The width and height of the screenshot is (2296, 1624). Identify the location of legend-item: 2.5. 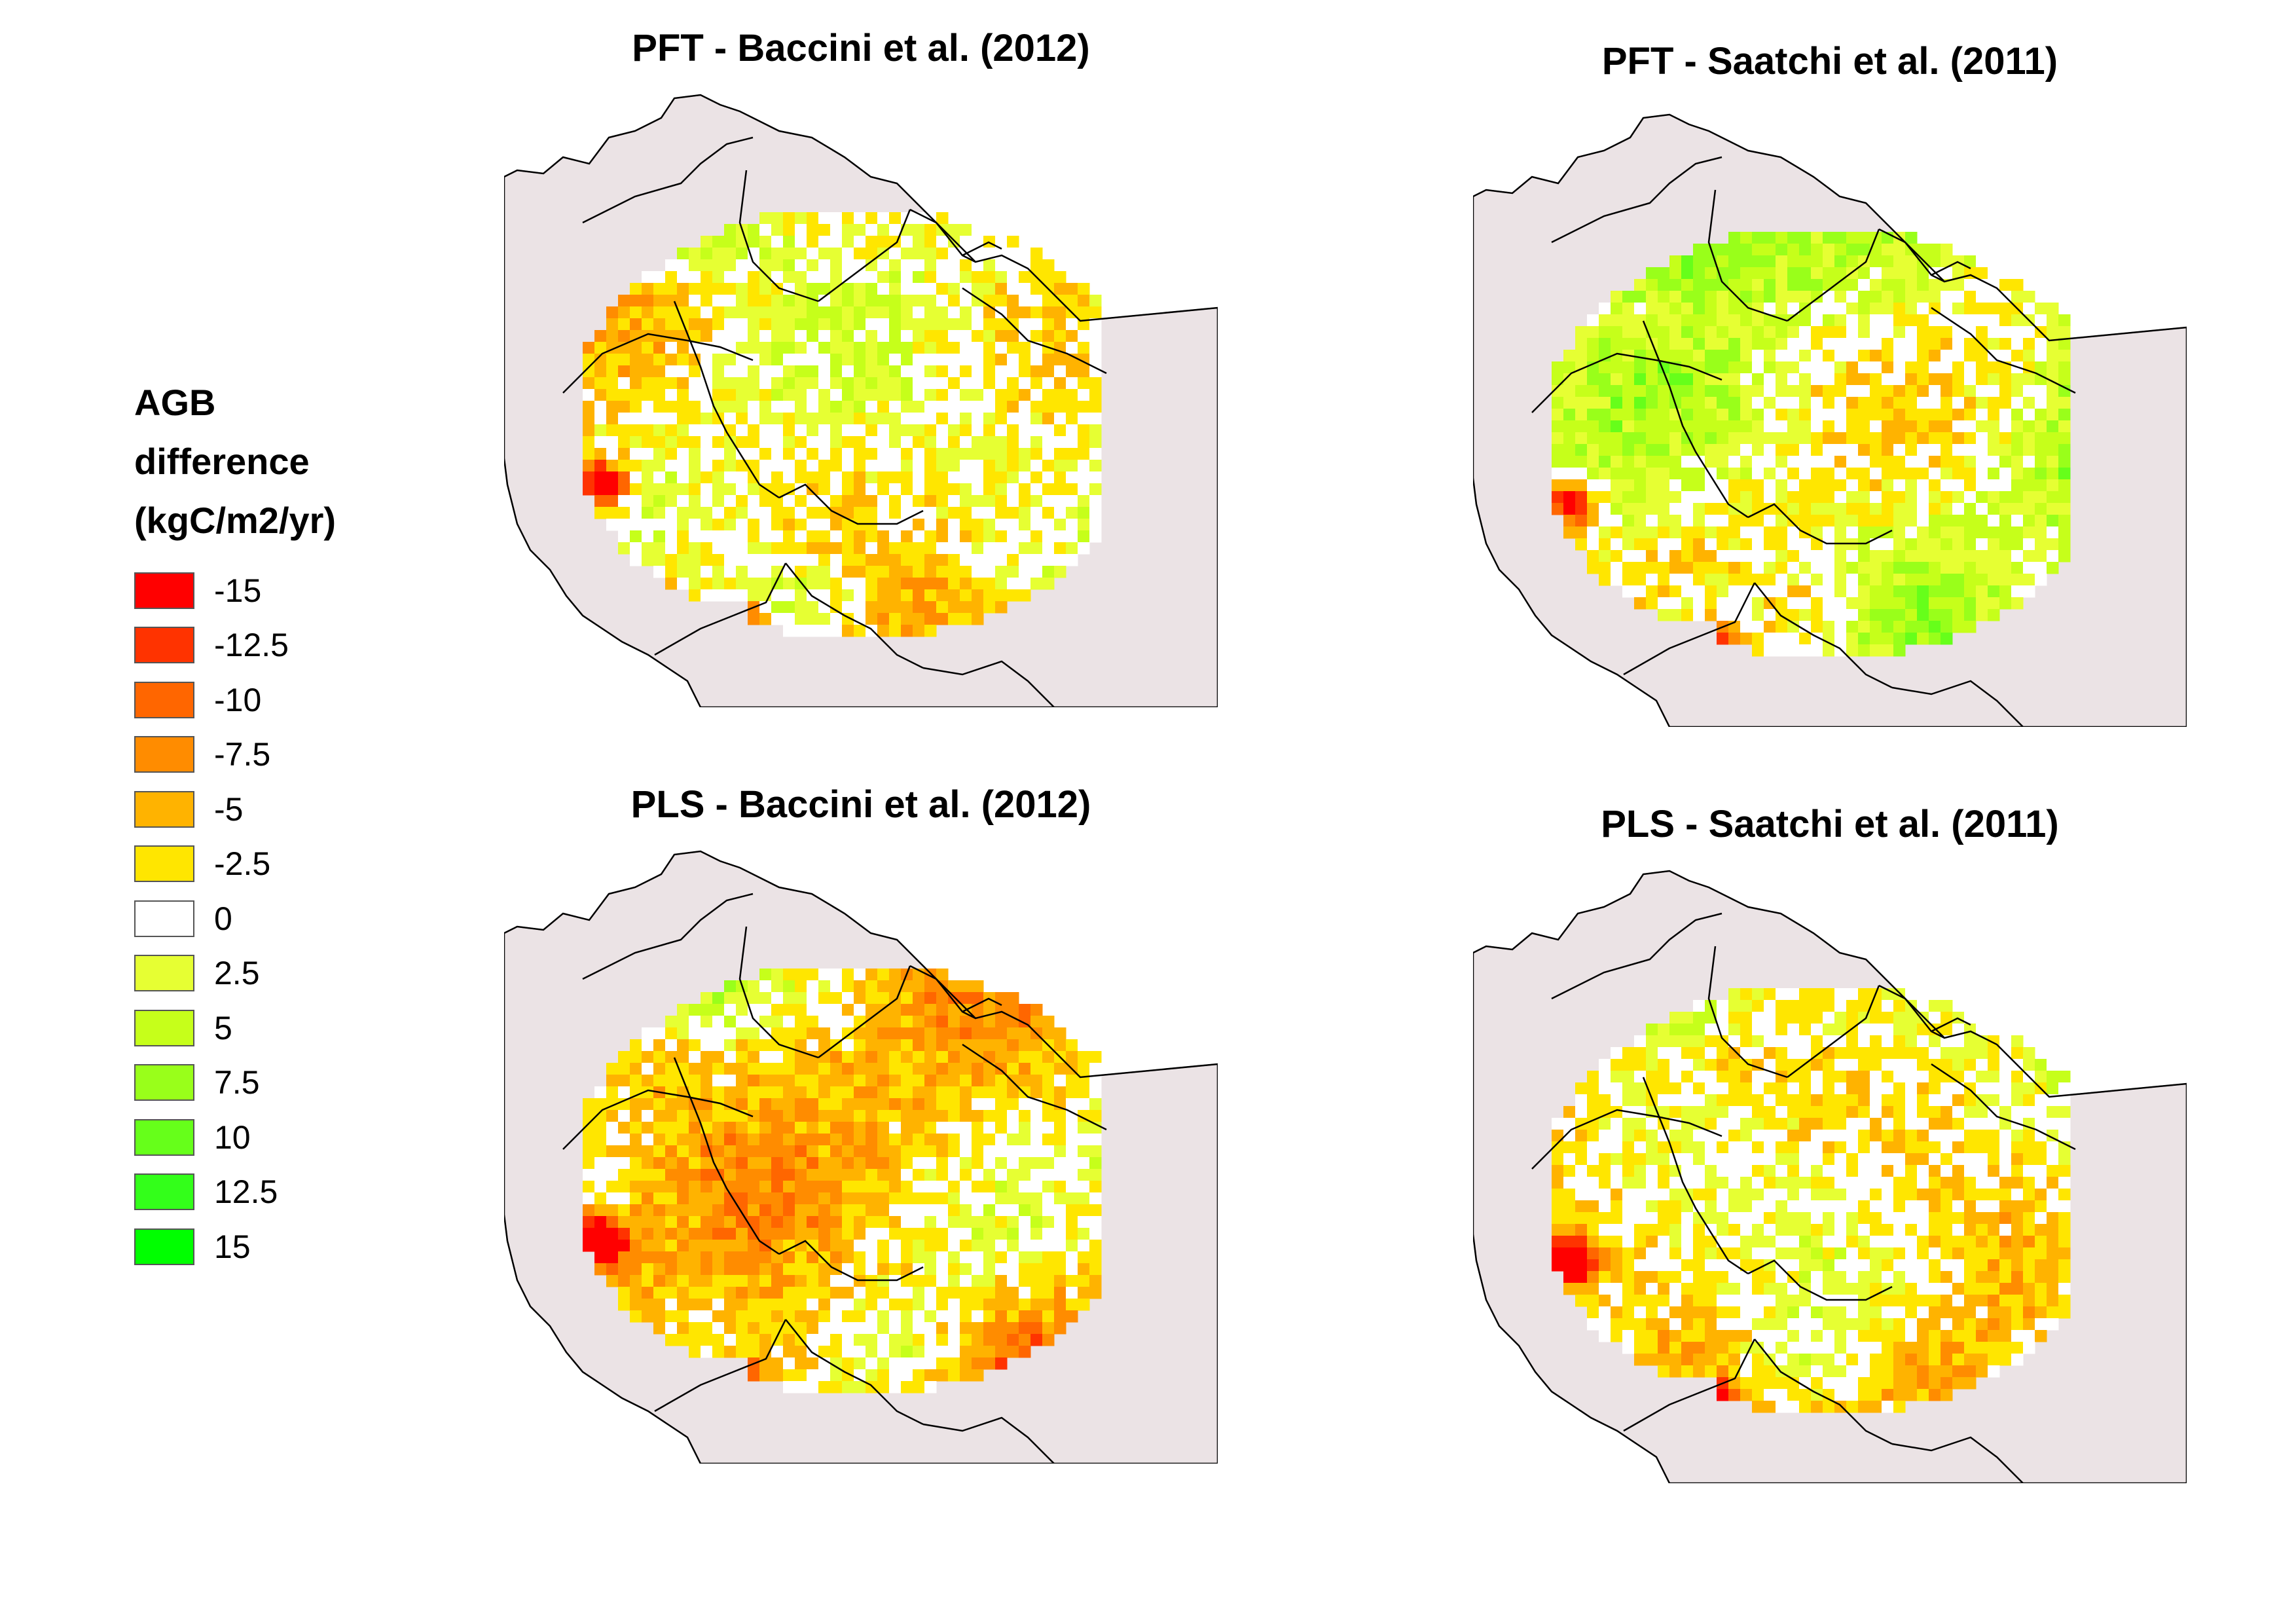
(271, 973).